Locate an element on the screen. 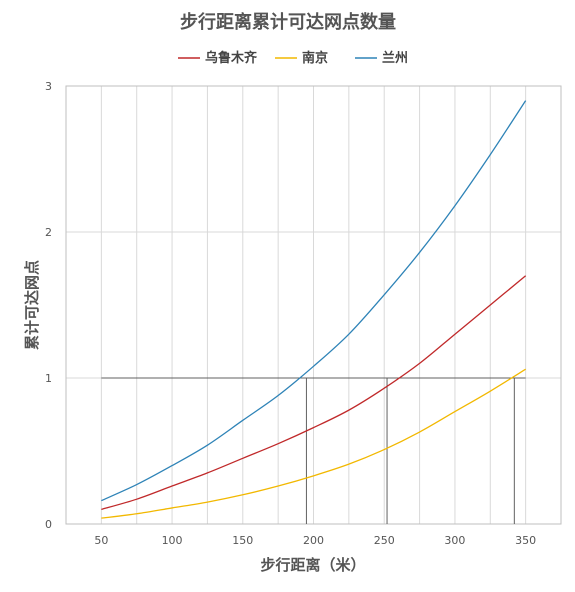 The width and height of the screenshot is (575, 592). y-tick-label: 2 is located at coordinates (48, 232).